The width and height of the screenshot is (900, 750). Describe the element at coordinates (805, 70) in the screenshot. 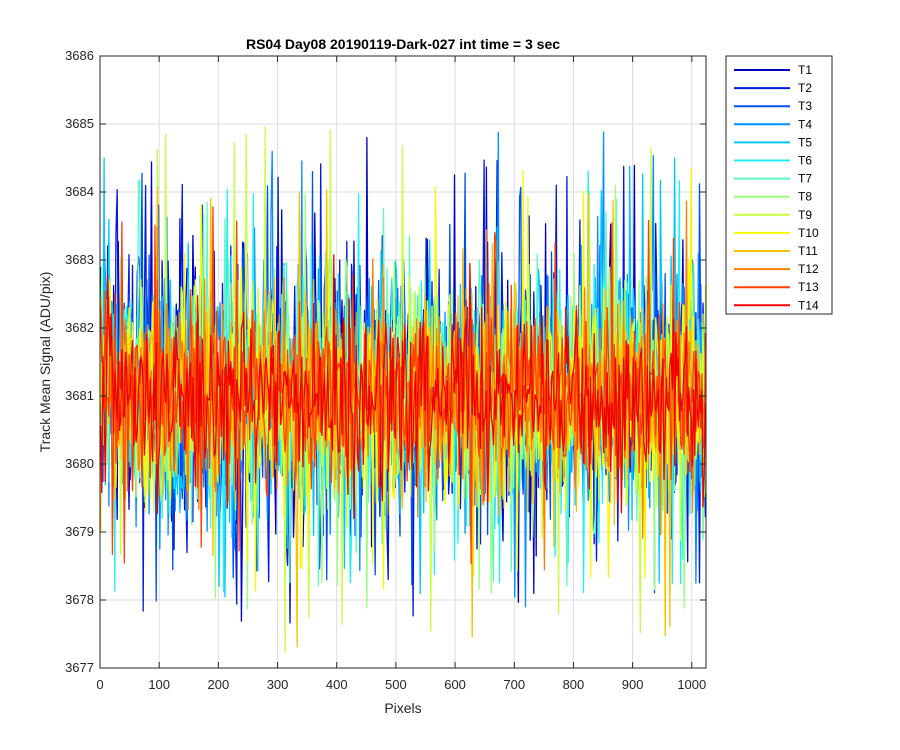

I see `legend-label-T1: T1` at that location.